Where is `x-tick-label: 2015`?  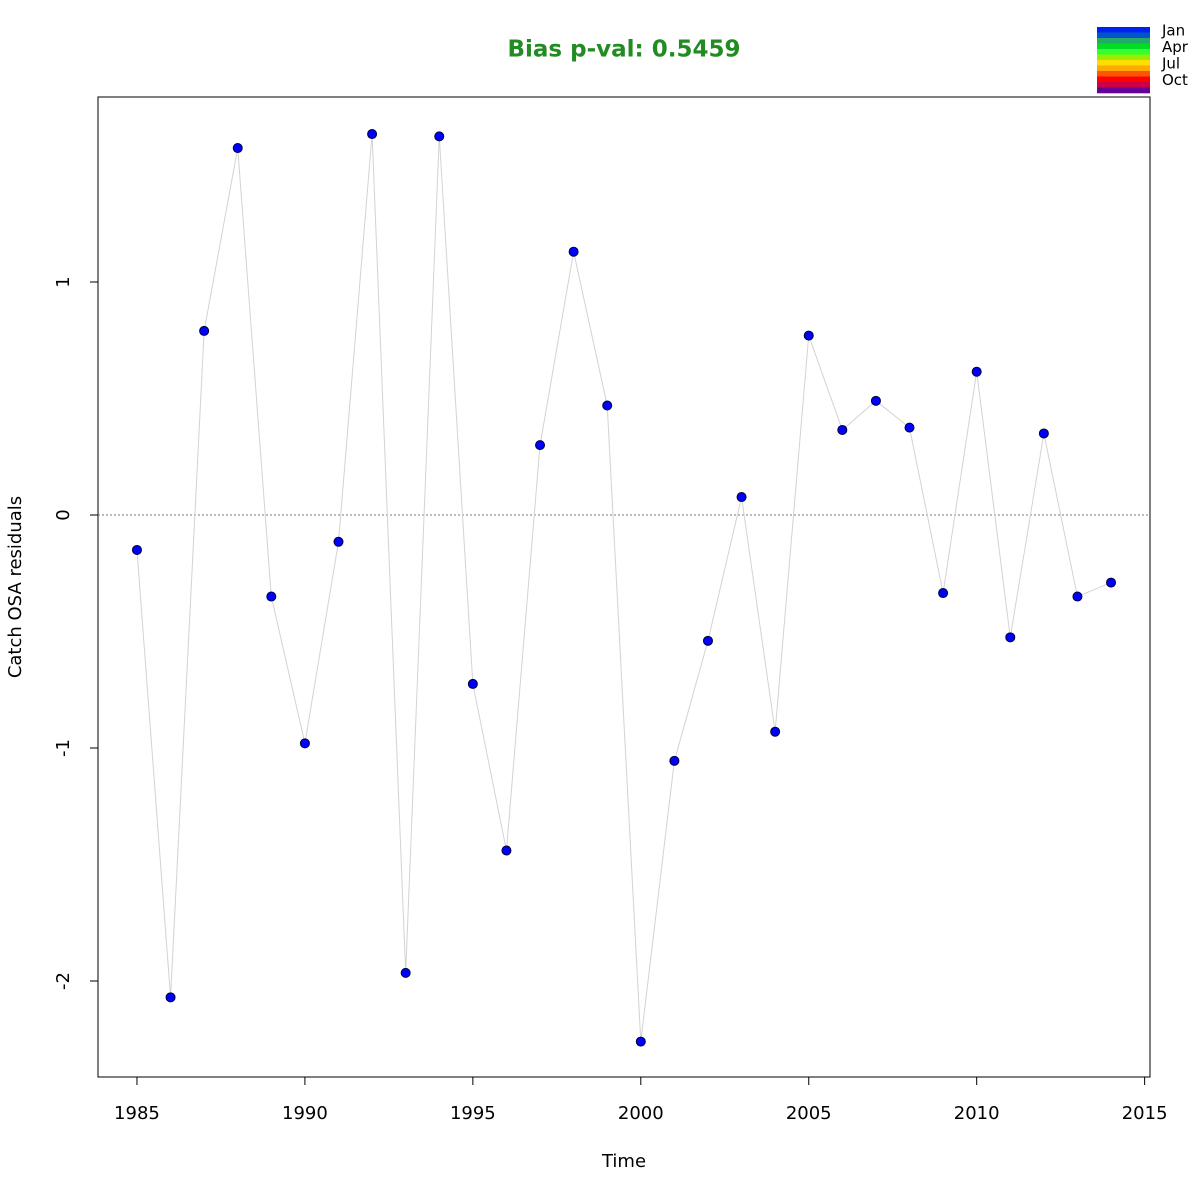 x-tick-label: 2015 is located at coordinates (1145, 1113).